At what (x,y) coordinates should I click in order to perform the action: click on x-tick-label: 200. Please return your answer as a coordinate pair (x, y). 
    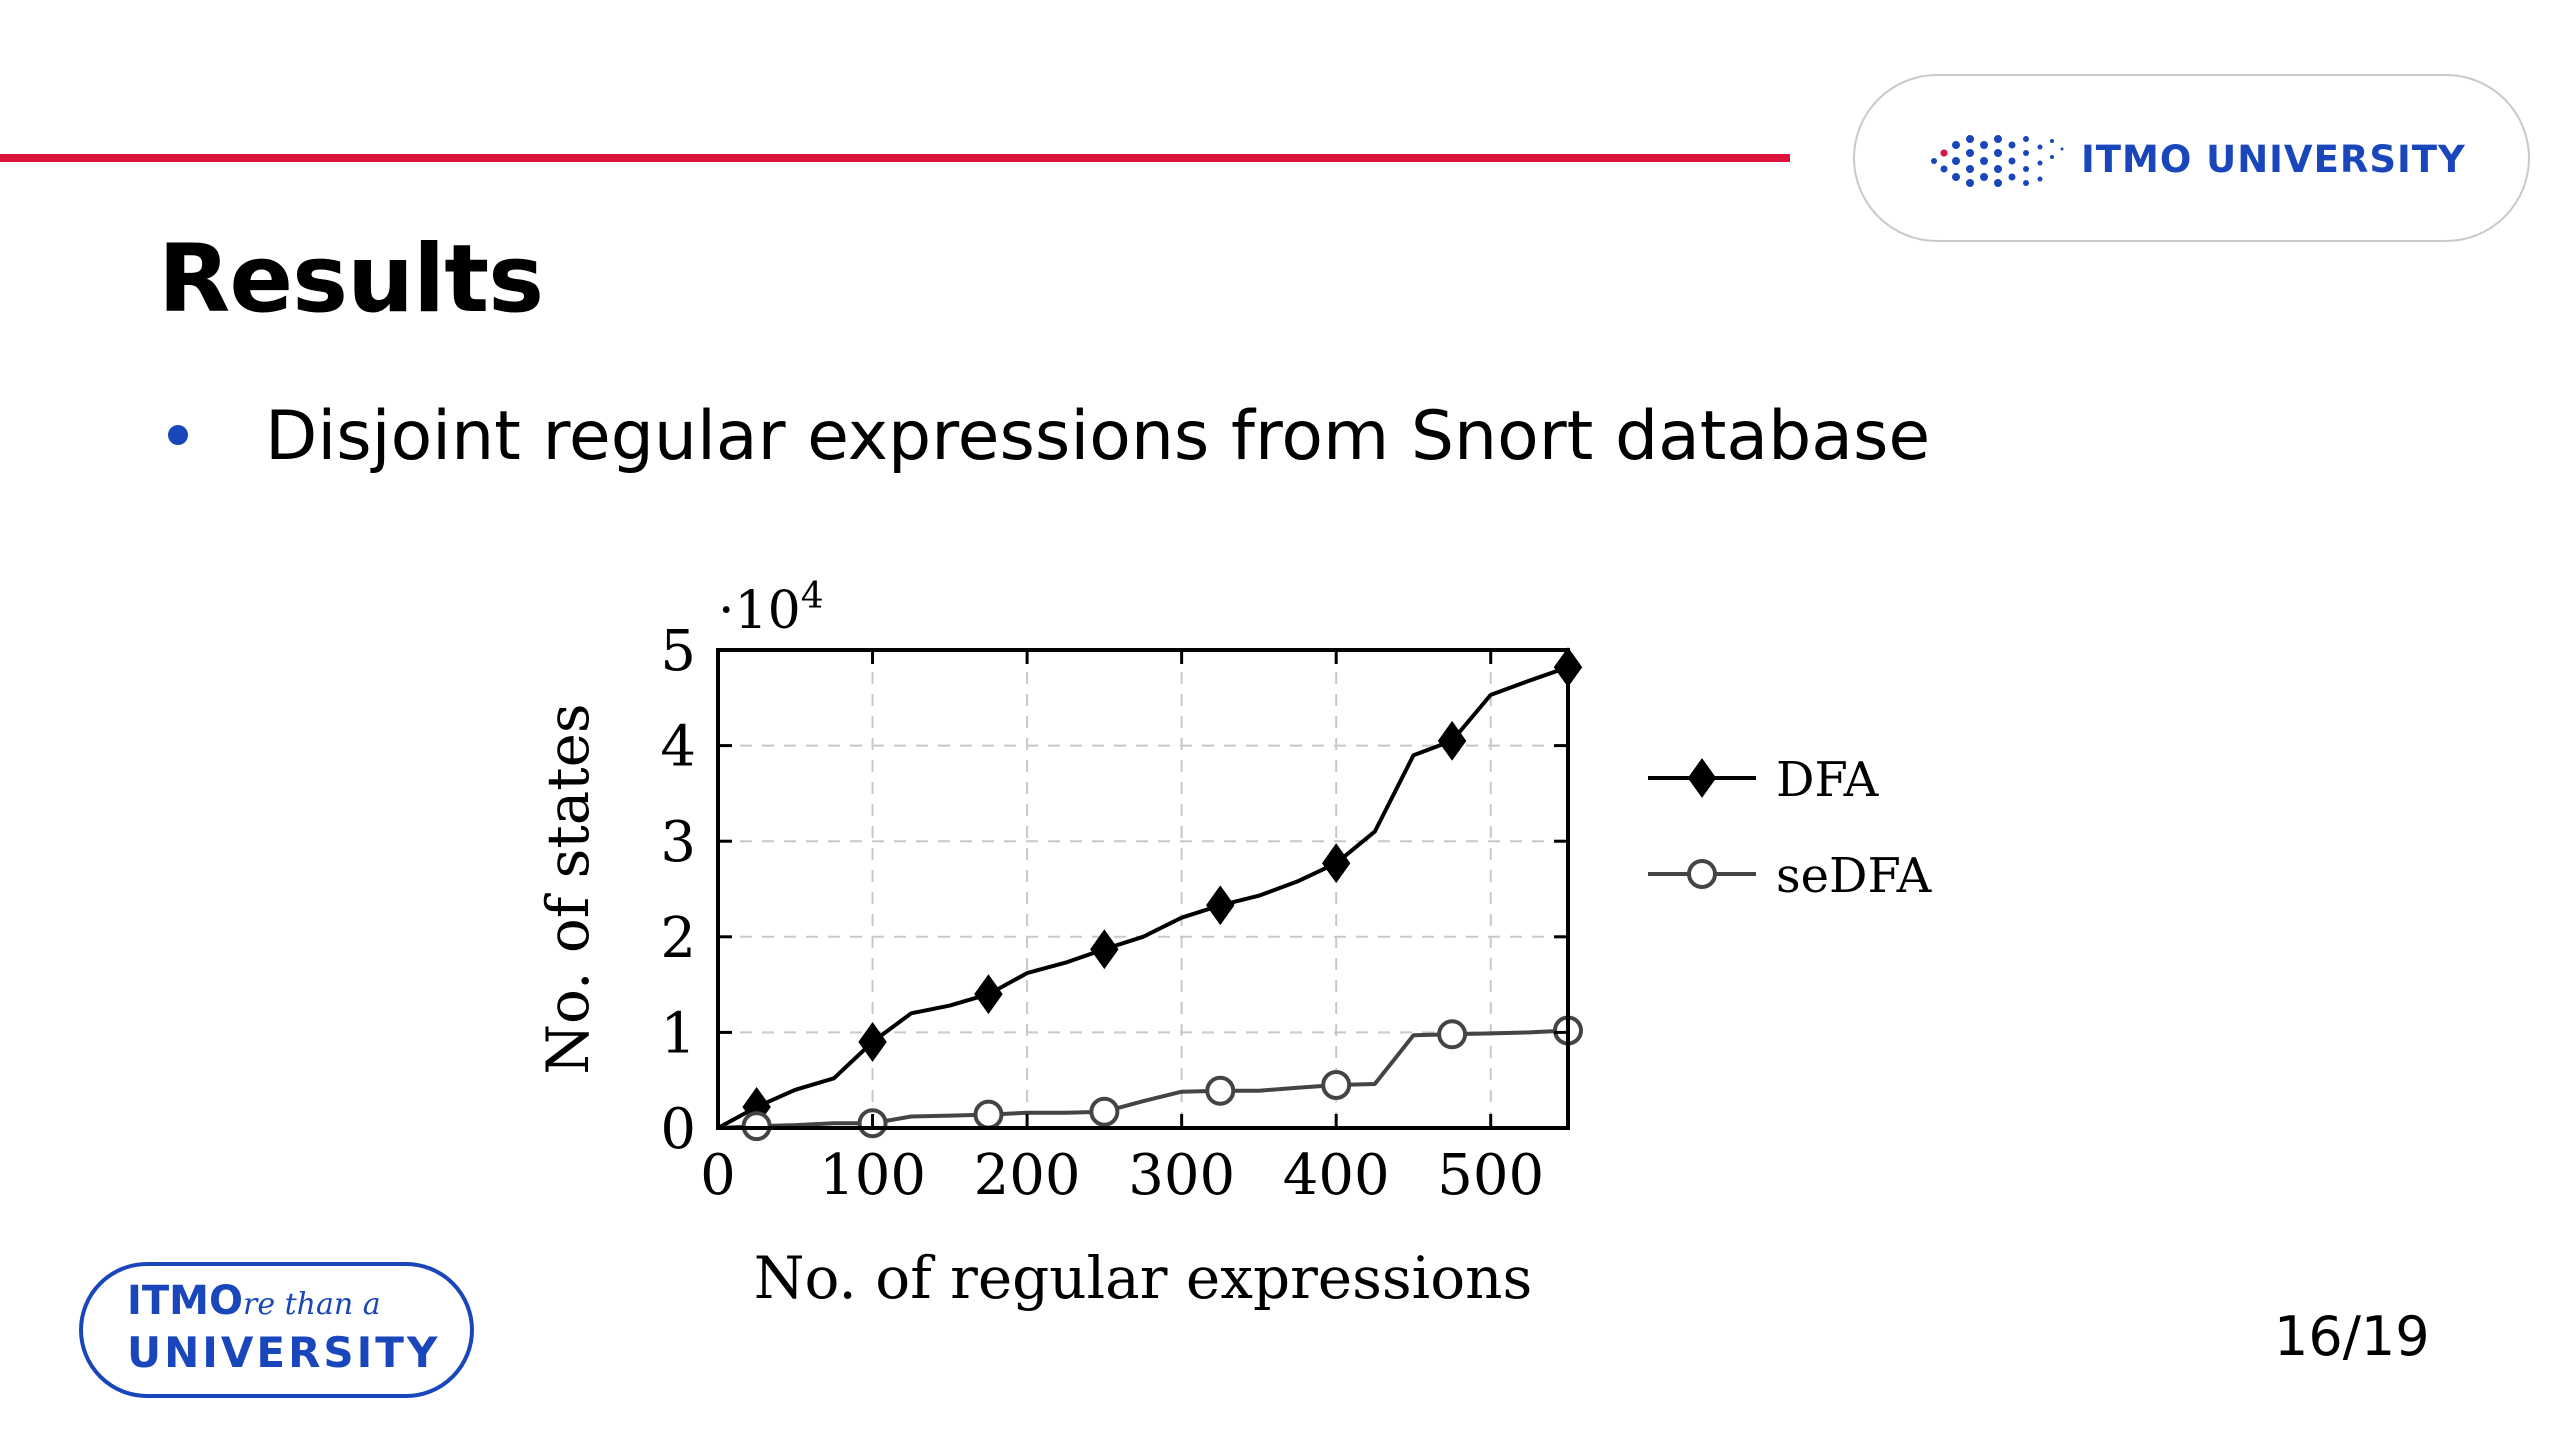
    Looking at the image, I should click on (1027, 1175).